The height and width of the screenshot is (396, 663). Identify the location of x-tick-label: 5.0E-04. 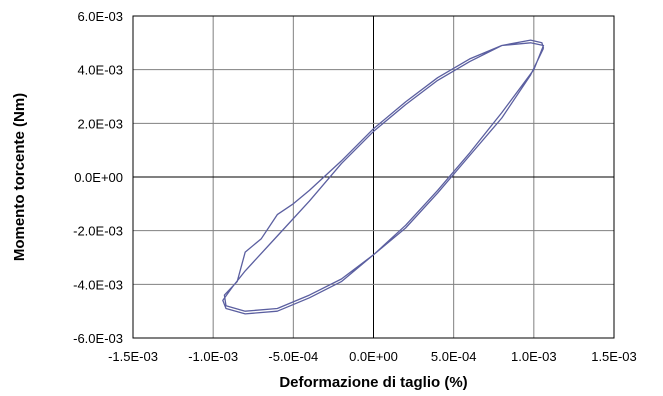
(454, 356).